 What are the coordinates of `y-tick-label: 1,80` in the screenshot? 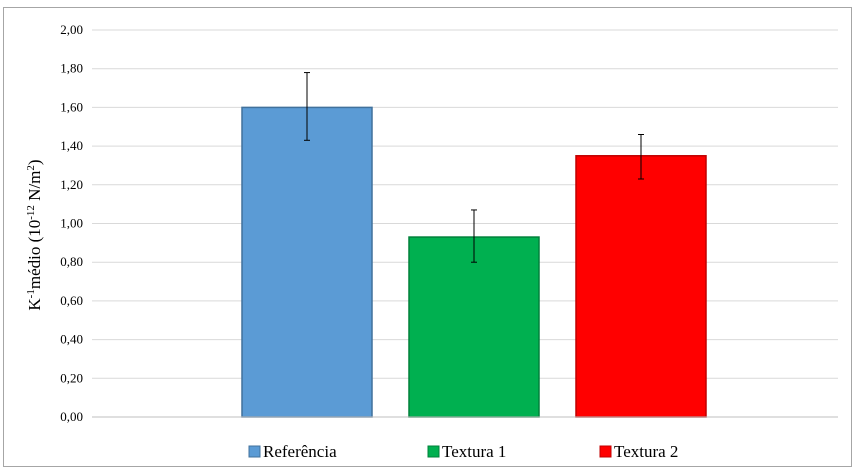 It's located at (71, 68).